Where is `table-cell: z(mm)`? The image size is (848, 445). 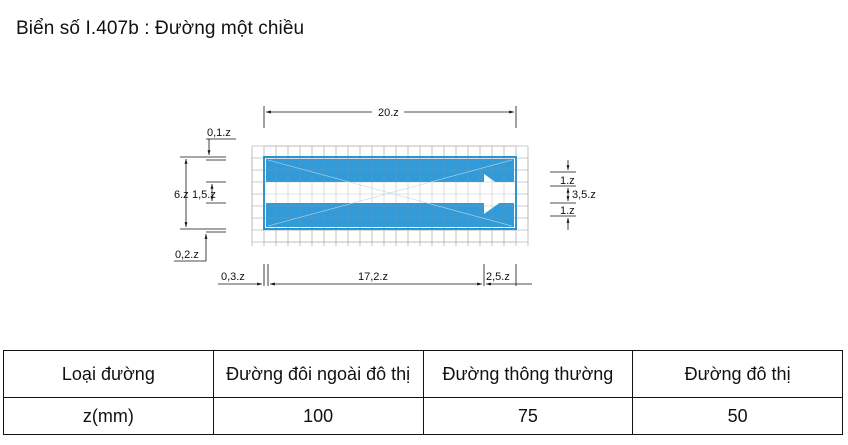 table-cell: z(mm) is located at coordinates (108, 416).